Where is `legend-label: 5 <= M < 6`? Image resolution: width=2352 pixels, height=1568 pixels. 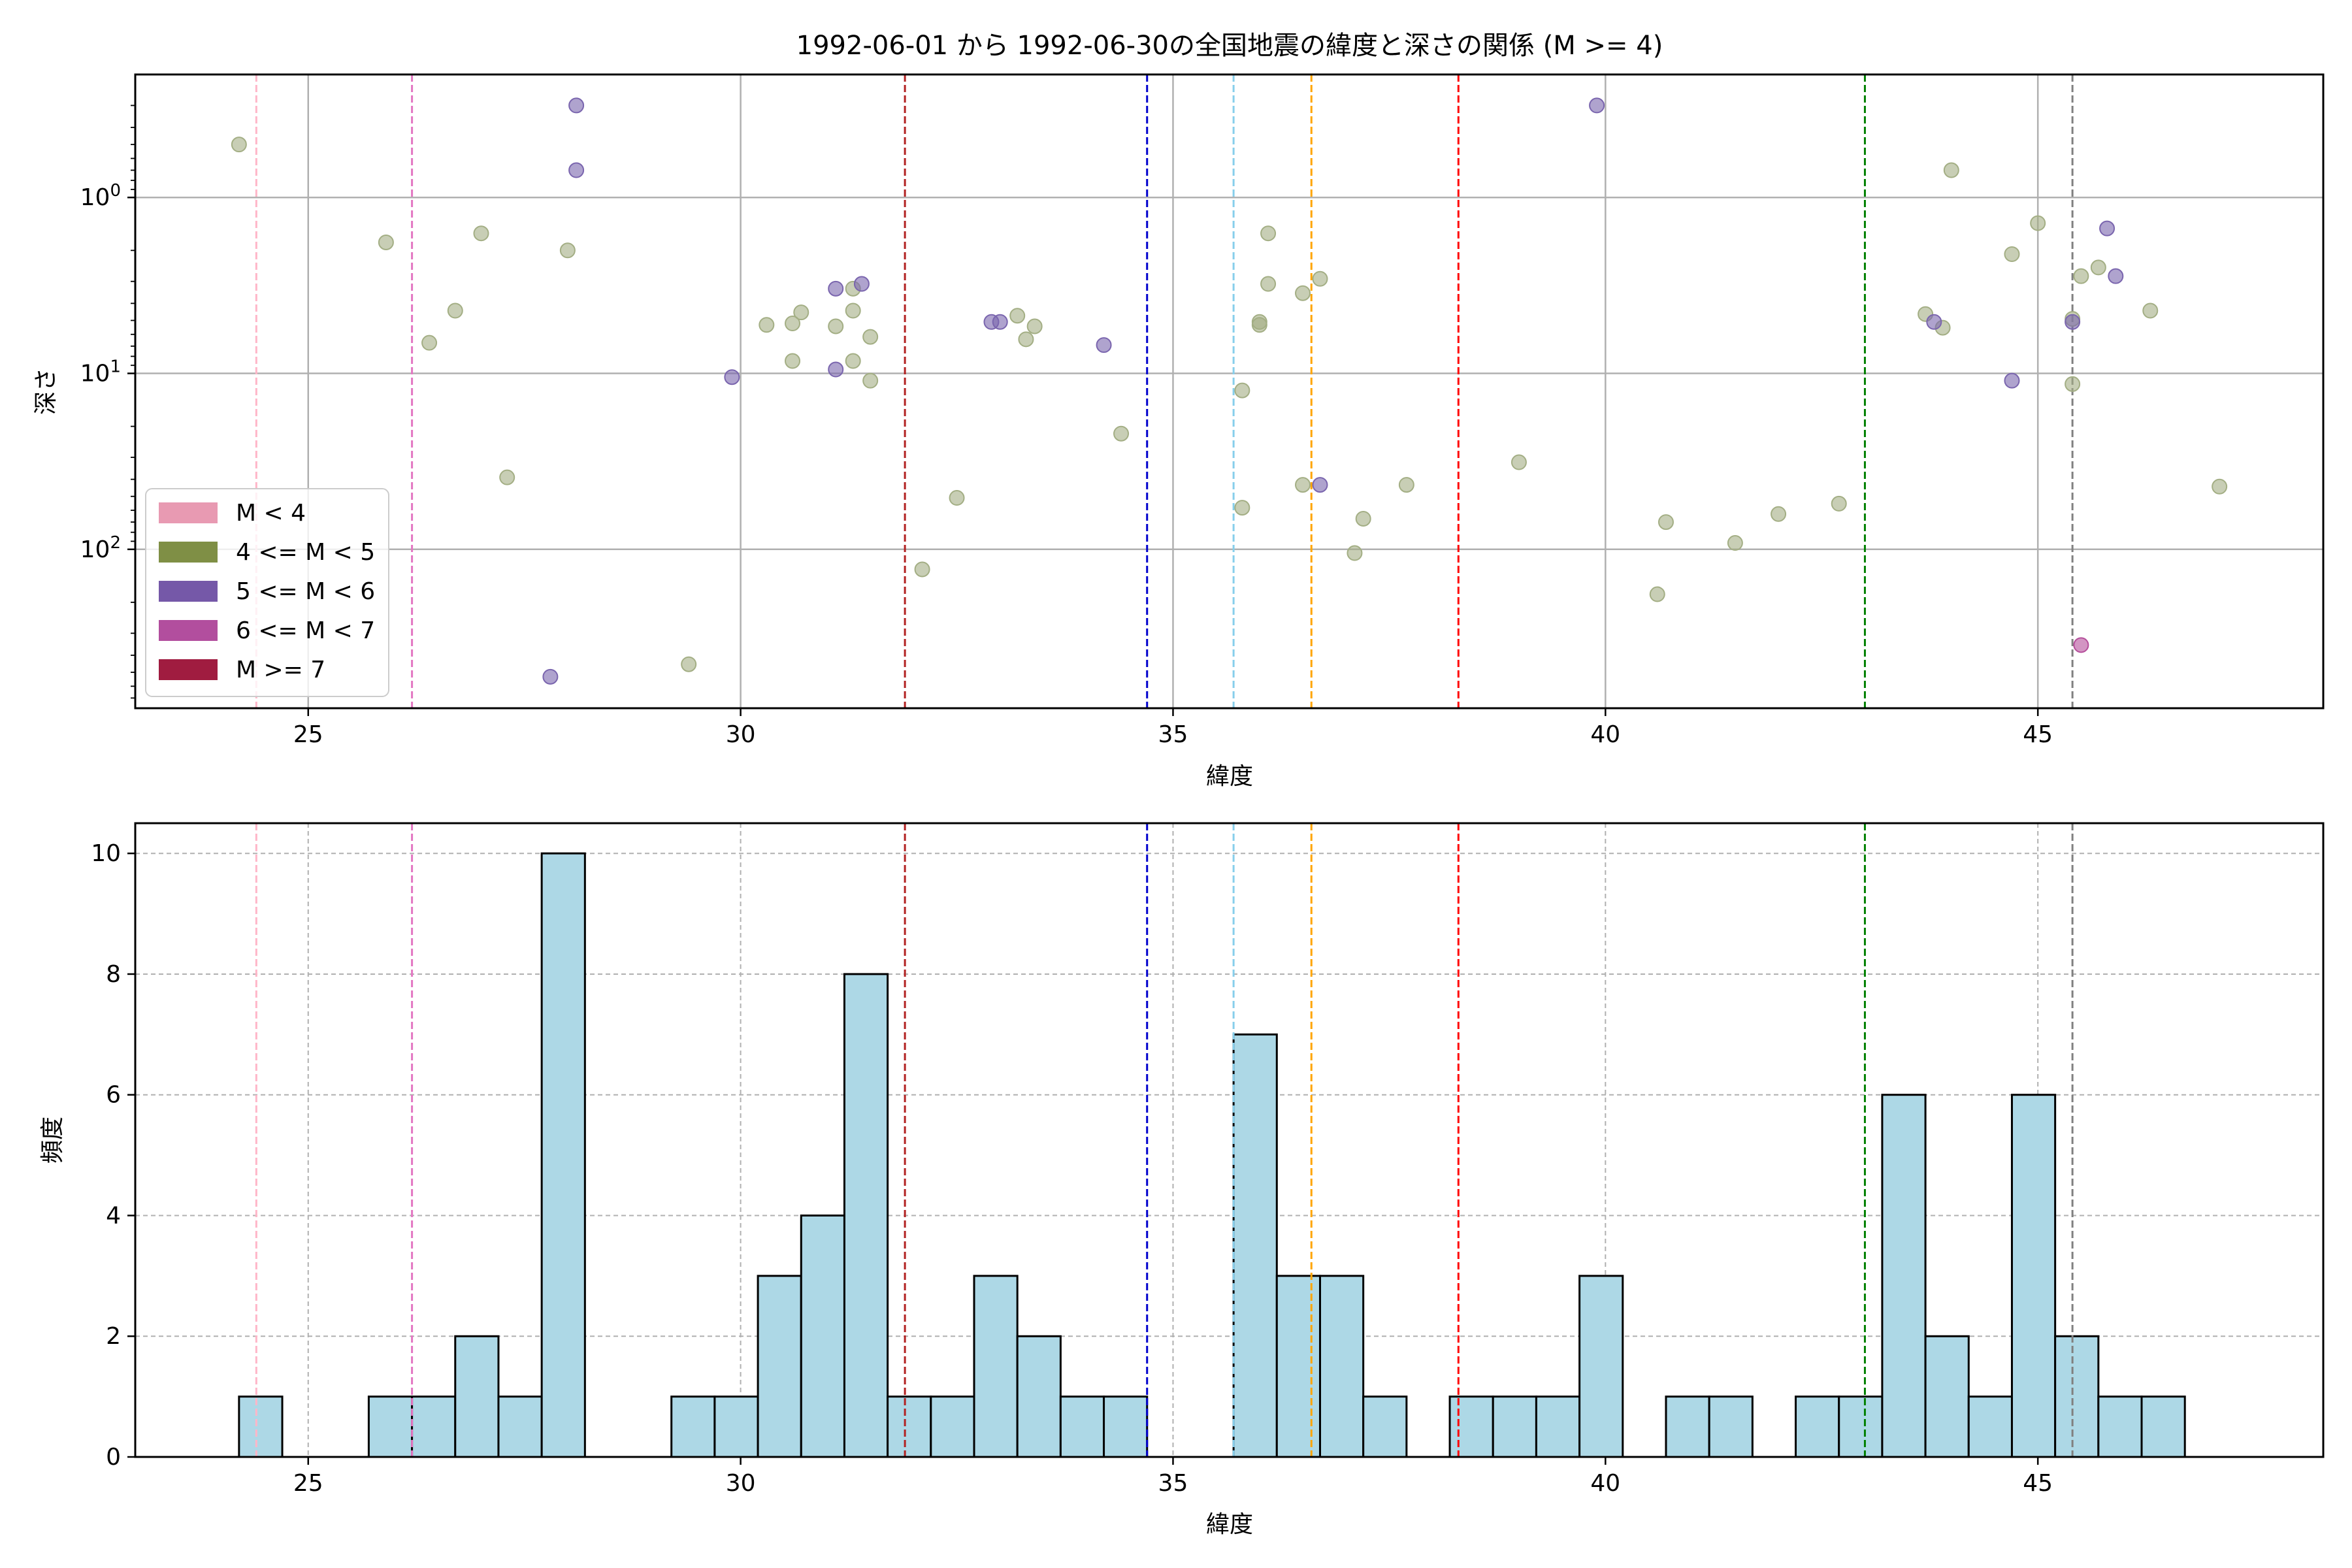
legend-label: 5 <= M < 6 is located at coordinates (305, 591).